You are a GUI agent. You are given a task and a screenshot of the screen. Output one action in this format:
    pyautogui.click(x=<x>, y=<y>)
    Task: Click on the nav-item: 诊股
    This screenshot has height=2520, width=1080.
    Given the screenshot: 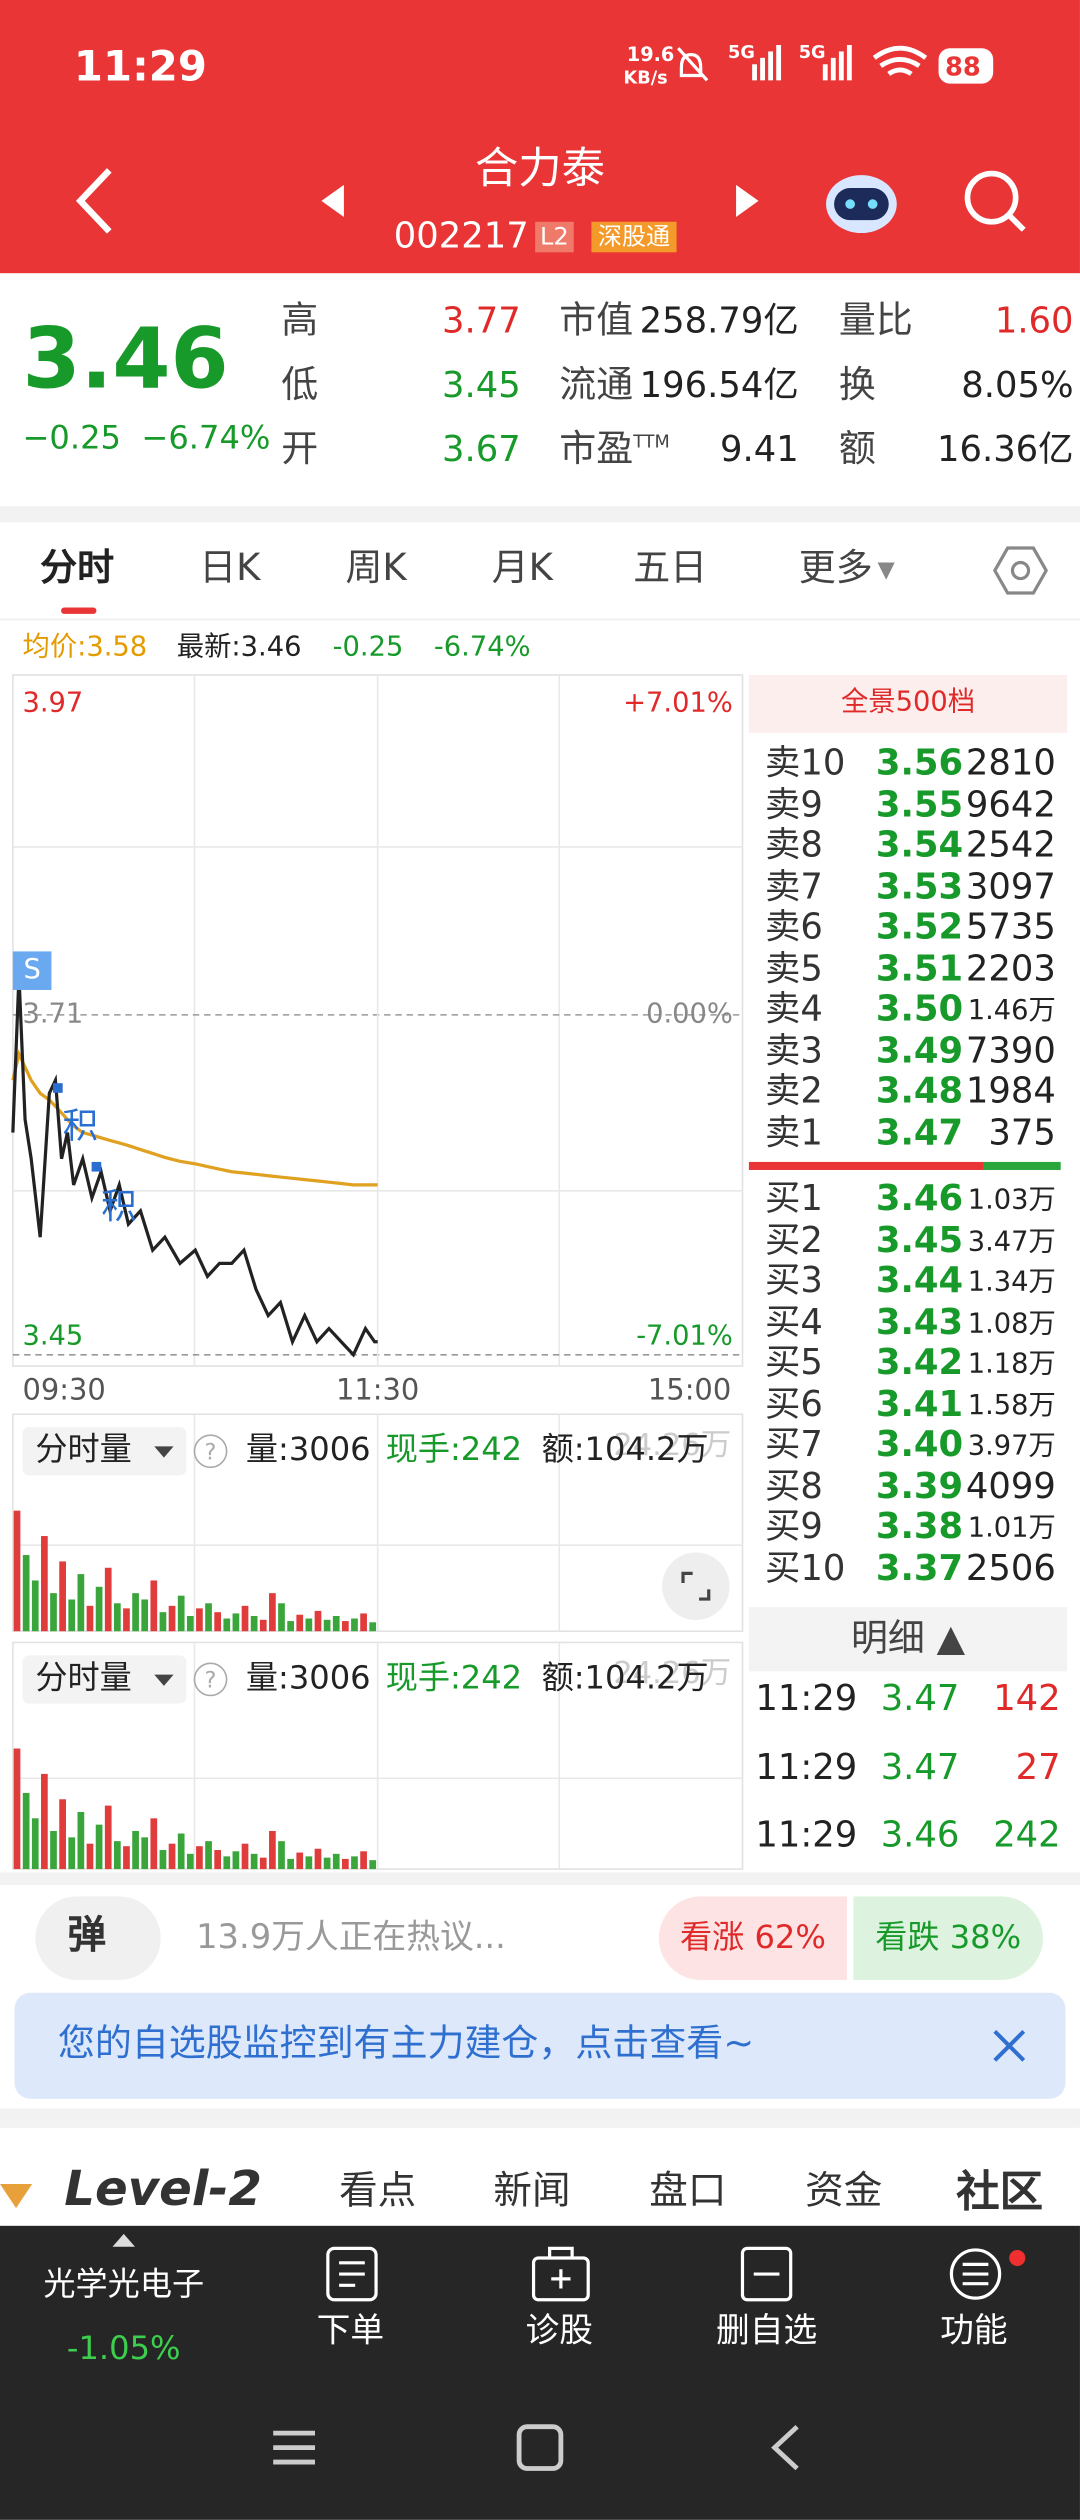 What is the action you would take?
    pyautogui.click(x=559, y=2330)
    